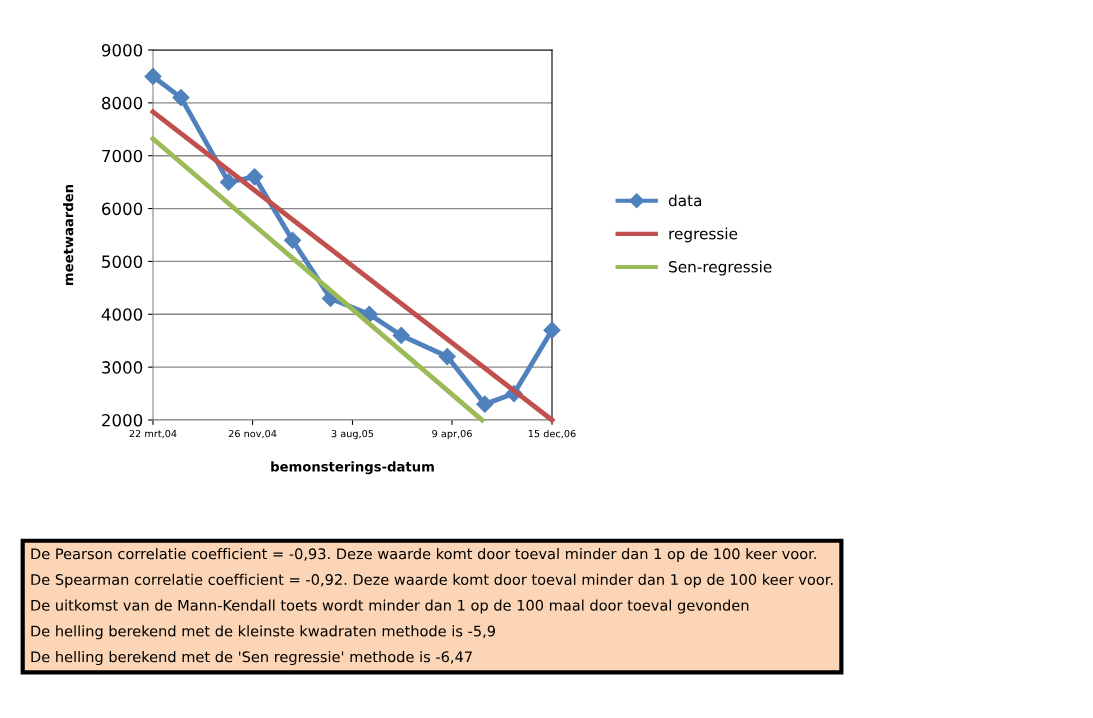  Describe the element at coordinates (122, 261) in the screenshot. I see `y-tick-label: 5000` at that location.